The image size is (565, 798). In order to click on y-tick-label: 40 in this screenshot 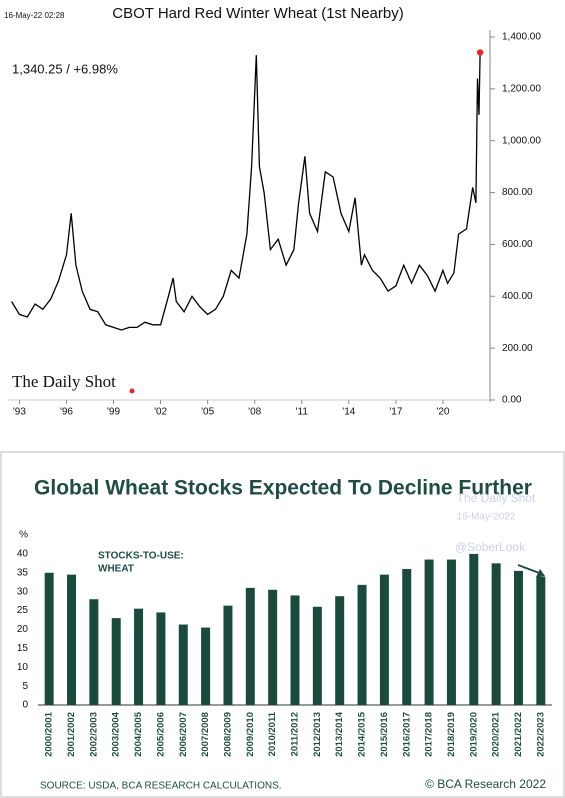, I will do `click(23, 554)`.